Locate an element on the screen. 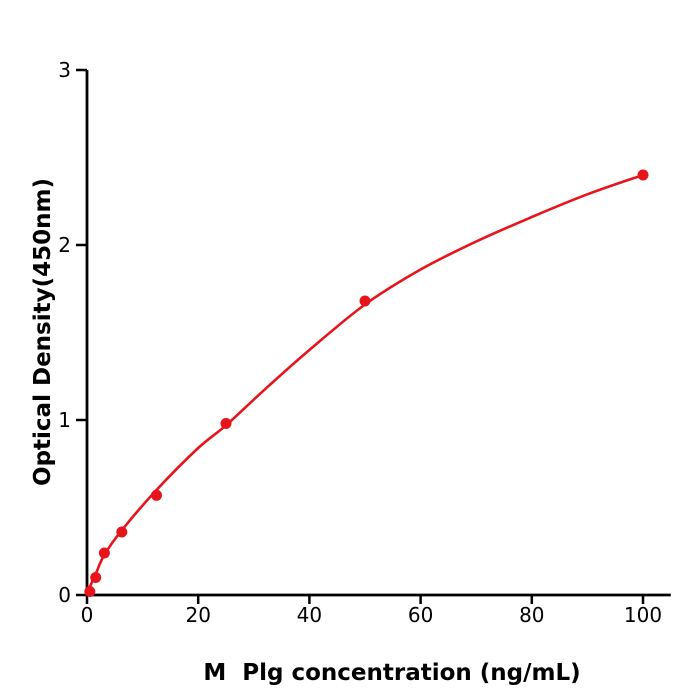 This screenshot has height=700, width=700. y-tick-label: 2 is located at coordinates (64, 245).